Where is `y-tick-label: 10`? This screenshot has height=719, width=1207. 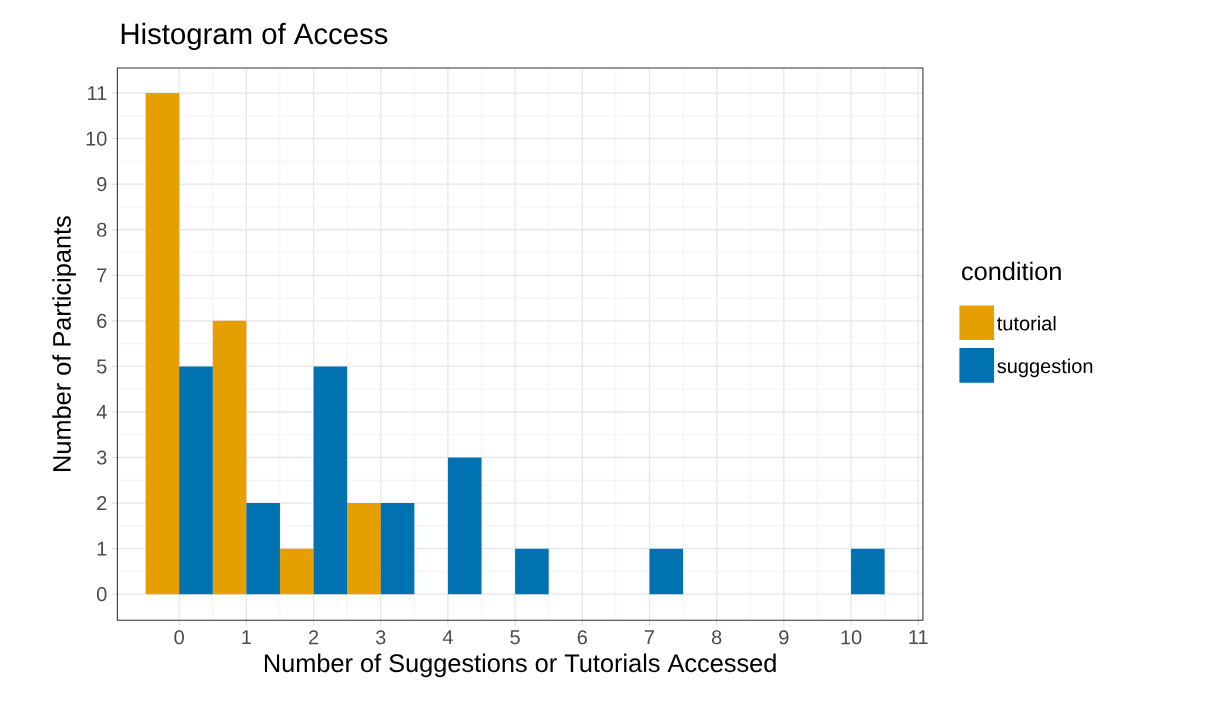
y-tick-label: 10 is located at coordinates (96, 138).